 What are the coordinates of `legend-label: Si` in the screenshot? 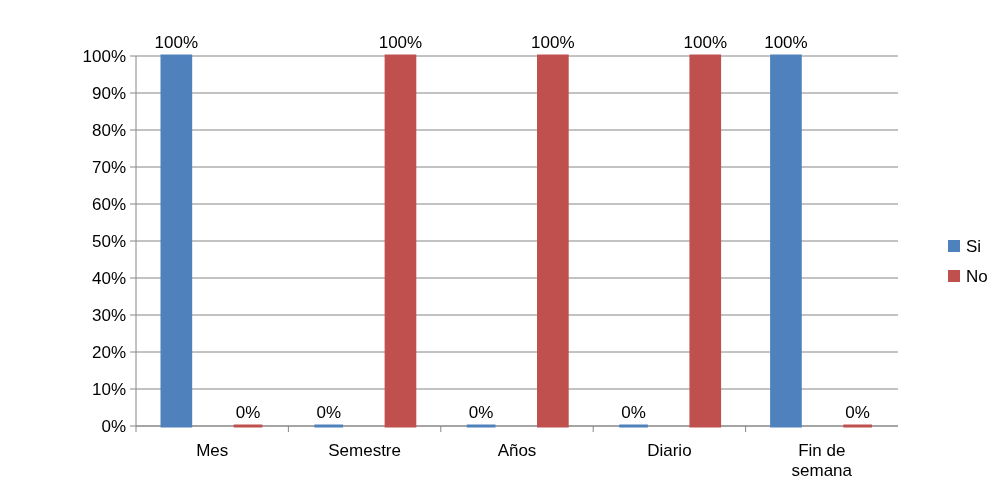 It's located at (974, 246).